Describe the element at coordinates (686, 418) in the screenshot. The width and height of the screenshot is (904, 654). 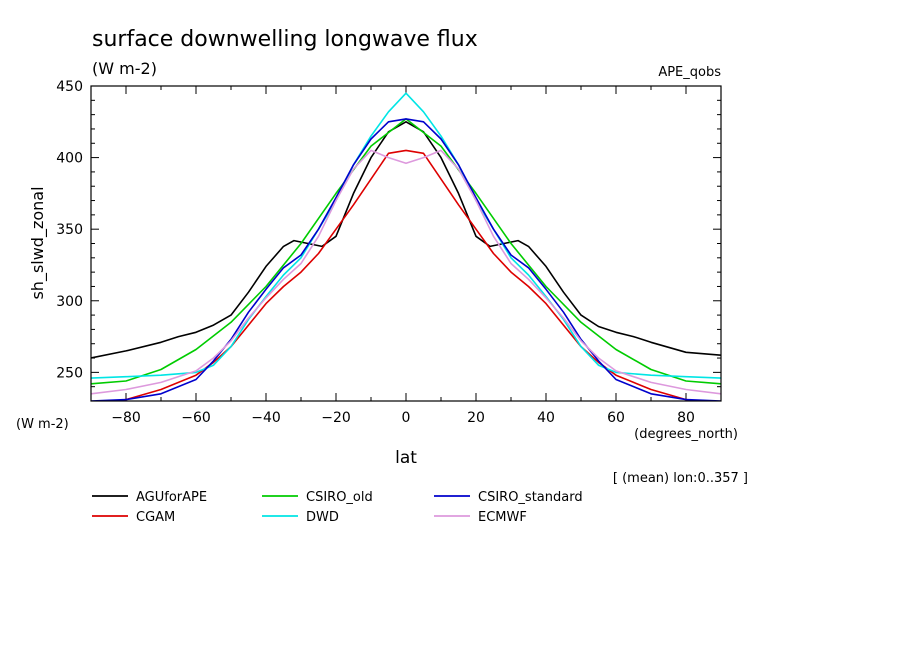
I see `x-tick-label: 80` at that location.